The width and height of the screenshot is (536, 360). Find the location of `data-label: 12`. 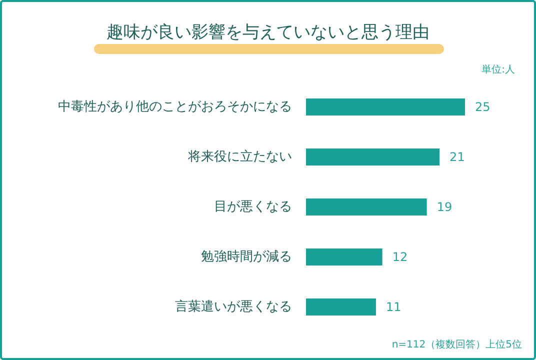

data-label: 12 is located at coordinates (400, 257).